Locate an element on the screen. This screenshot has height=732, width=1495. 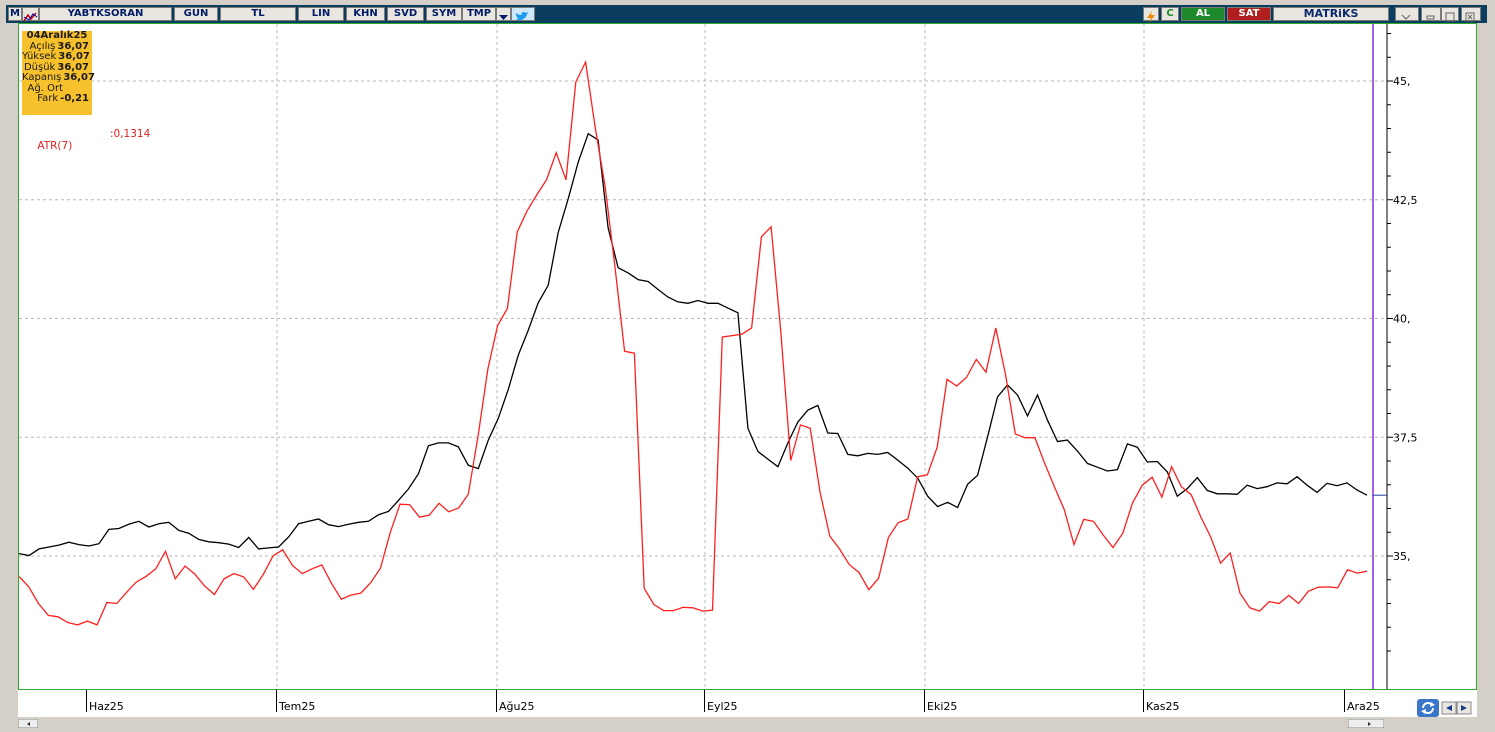
lightning-icon is located at coordinates (1151, 15).